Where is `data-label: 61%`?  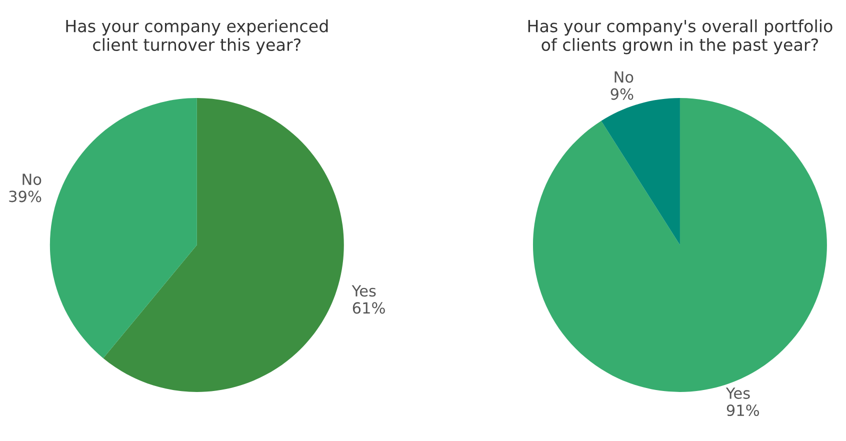
data-label: 61% is located at coordinates (368, 308).